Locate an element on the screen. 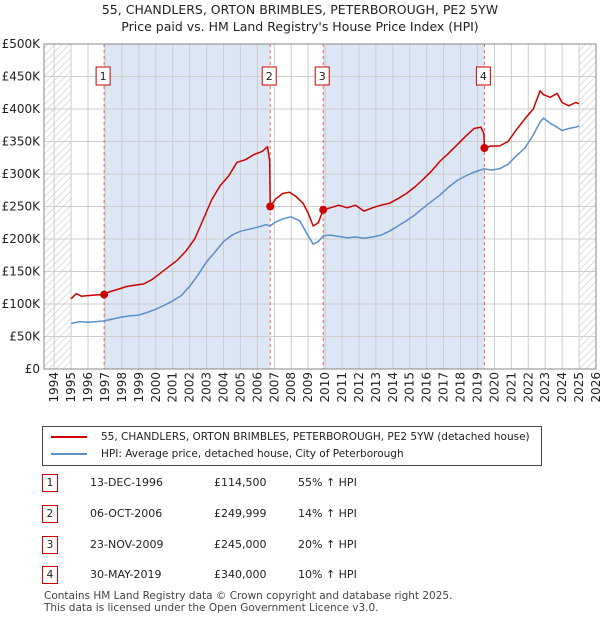  transaction-price: £245,000 is located at coordinates (240, 544).